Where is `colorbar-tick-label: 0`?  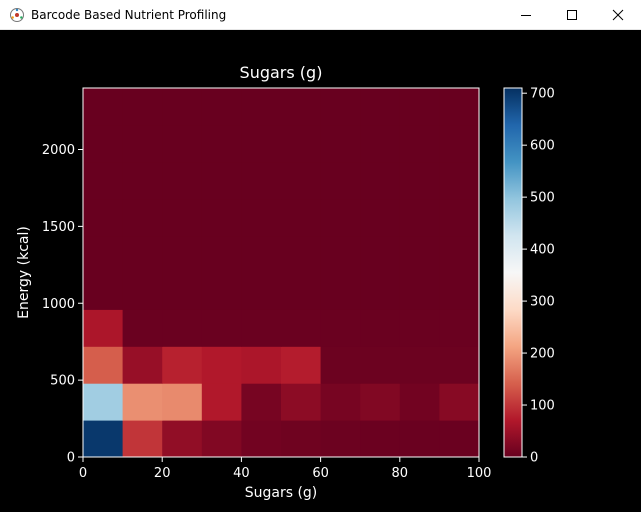
colorbar-tick-label: 0 is located at coordinates (534, 458).